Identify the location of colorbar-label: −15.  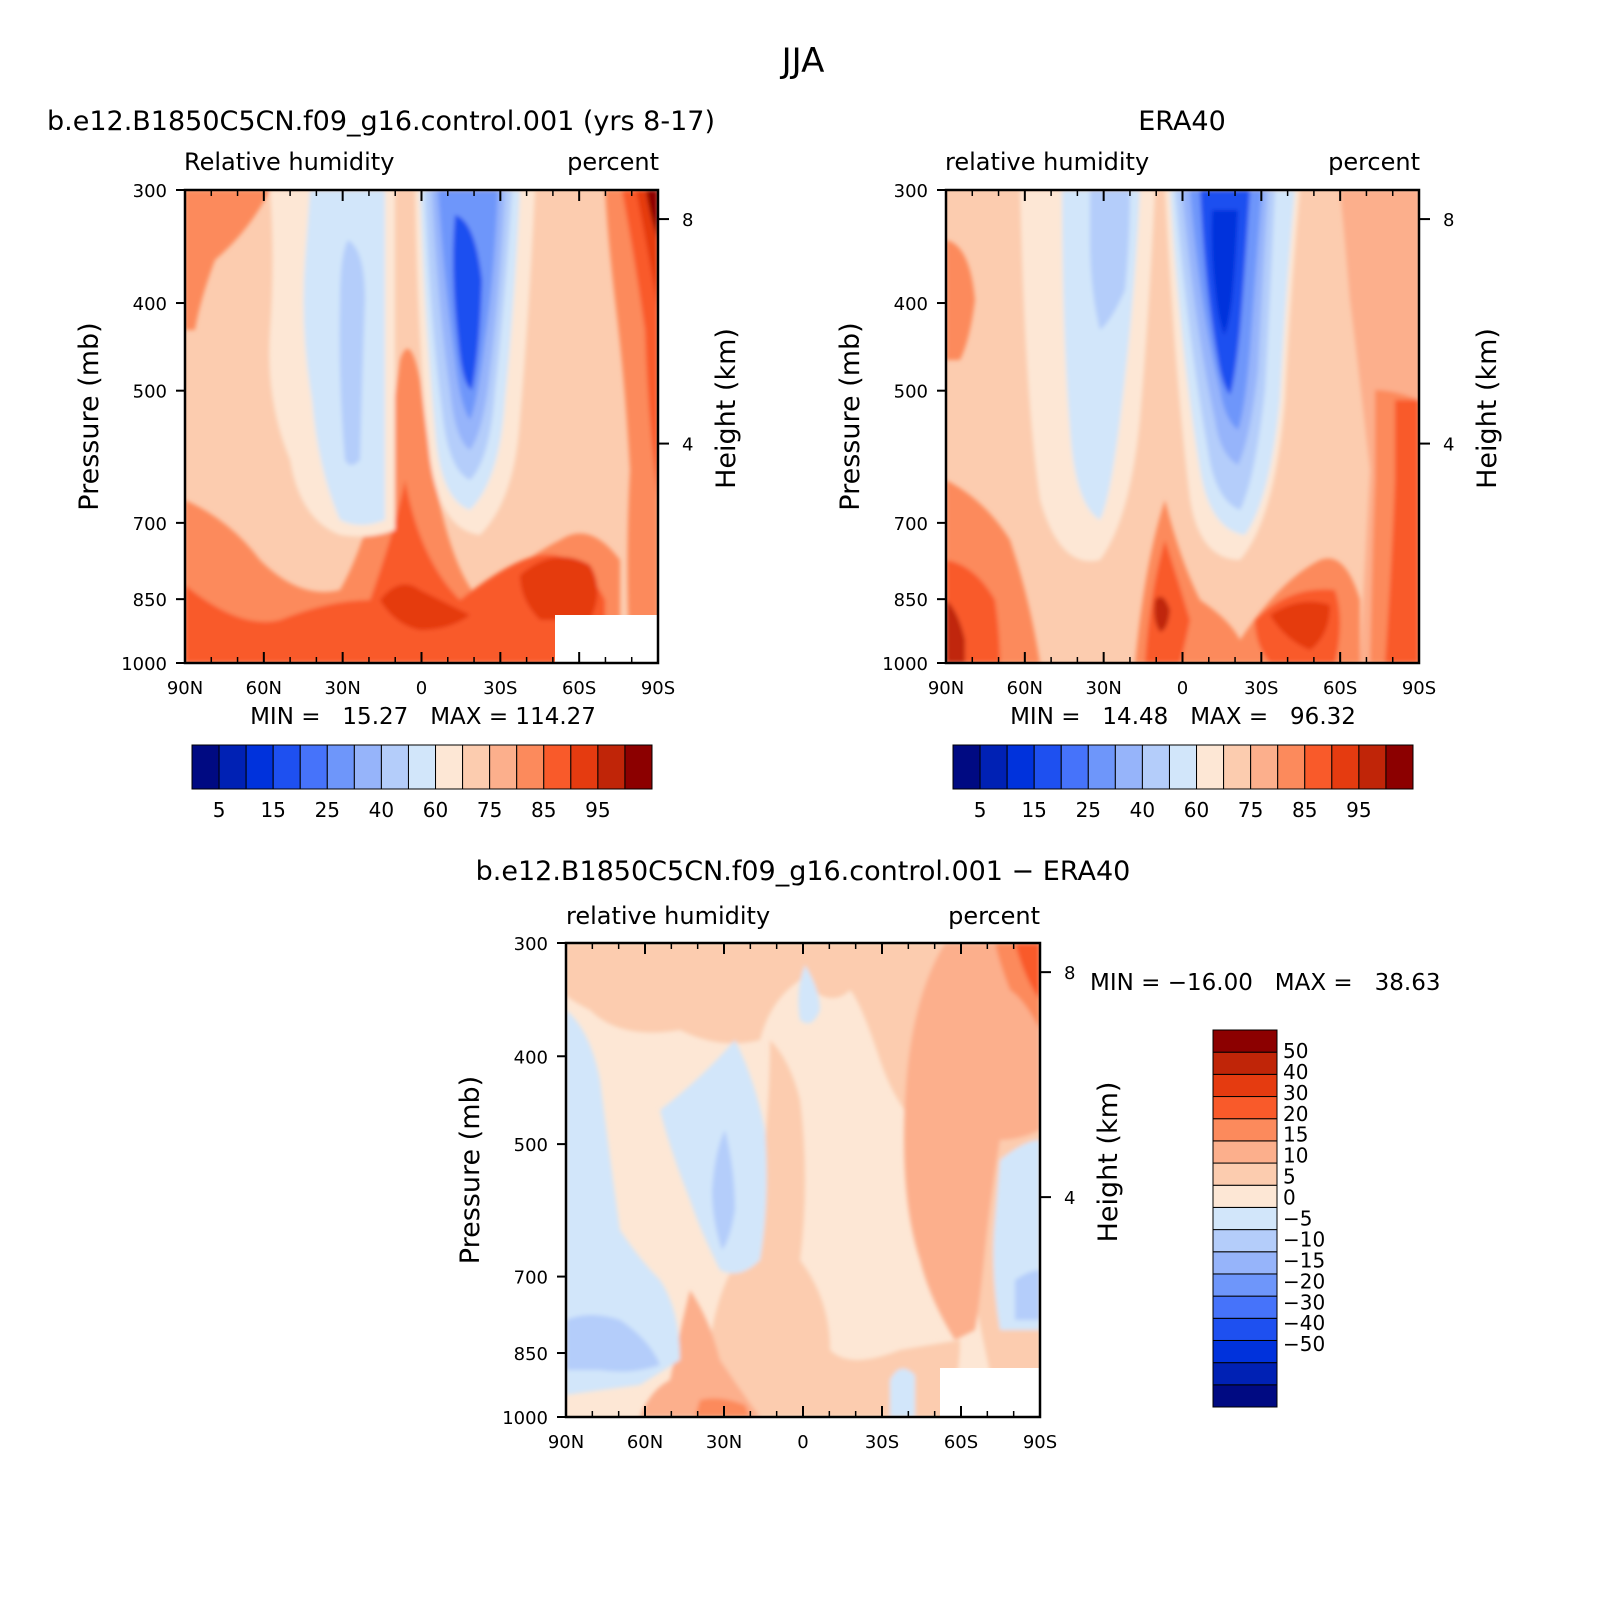
(1304, 1260).